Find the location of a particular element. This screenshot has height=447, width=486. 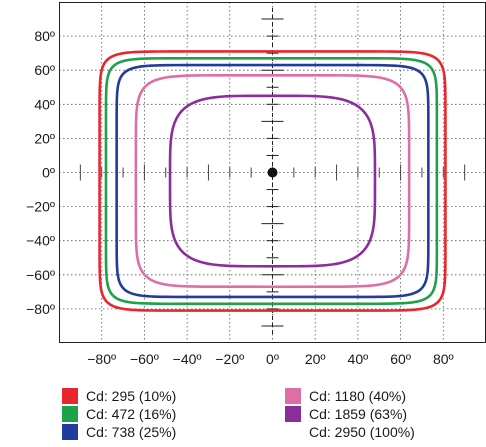

center-point is located at coordinates (272, 172).